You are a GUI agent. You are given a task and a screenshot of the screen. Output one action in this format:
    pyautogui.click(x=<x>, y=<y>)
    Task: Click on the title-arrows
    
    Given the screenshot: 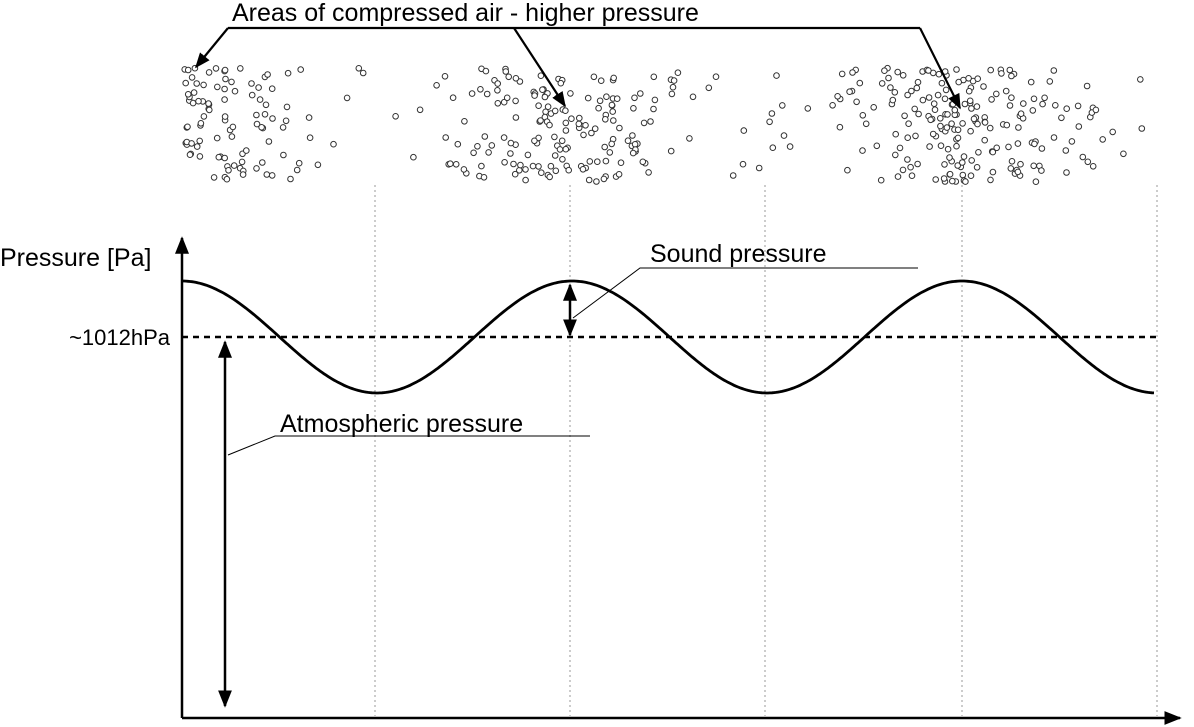 What is the action you would take?
    pyautogui.click(x=578, y=68)
    